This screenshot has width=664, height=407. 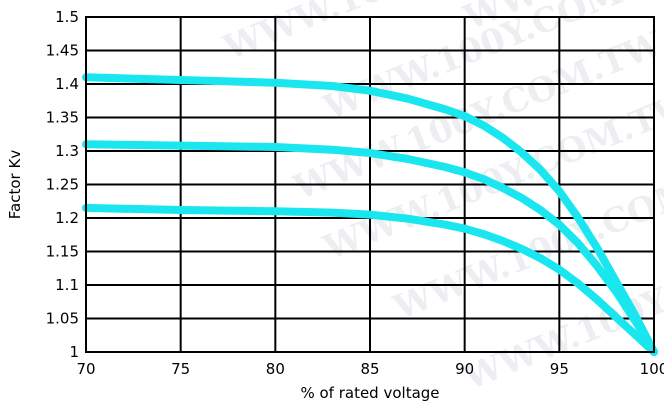 What do you see at coordinates (652, 369) in the screenshot?
I see `x-tick-label: 100` at bounding box center [652, 369].